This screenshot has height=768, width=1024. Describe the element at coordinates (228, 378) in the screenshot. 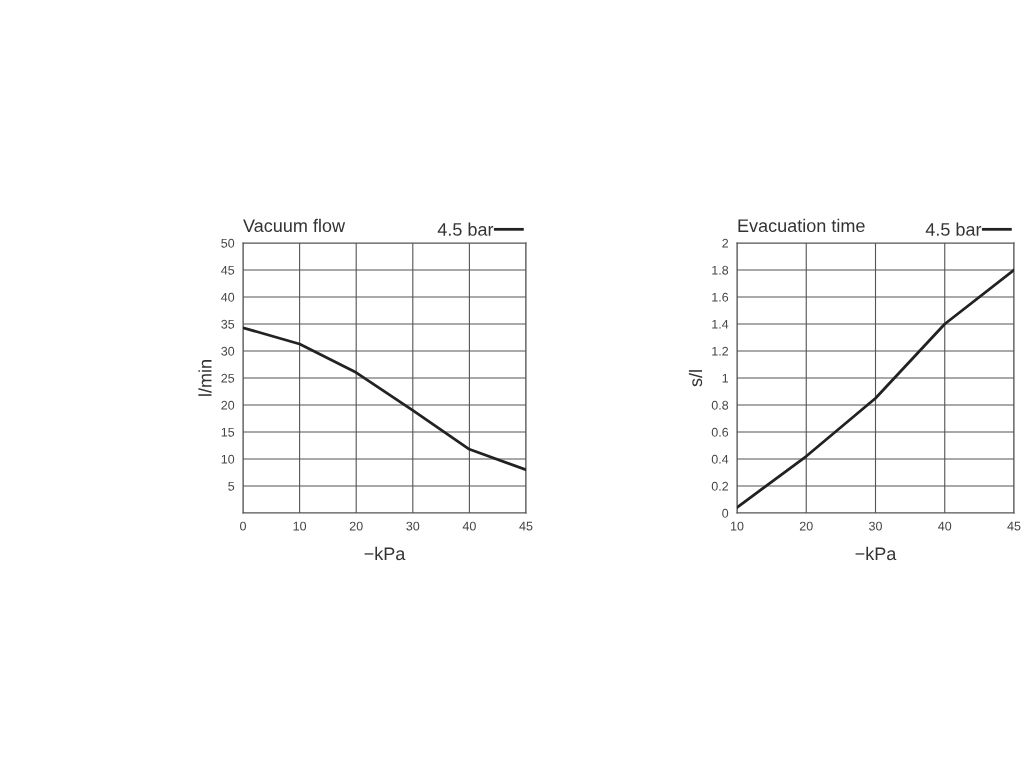

I see `y-tick-label: 25` at that location.